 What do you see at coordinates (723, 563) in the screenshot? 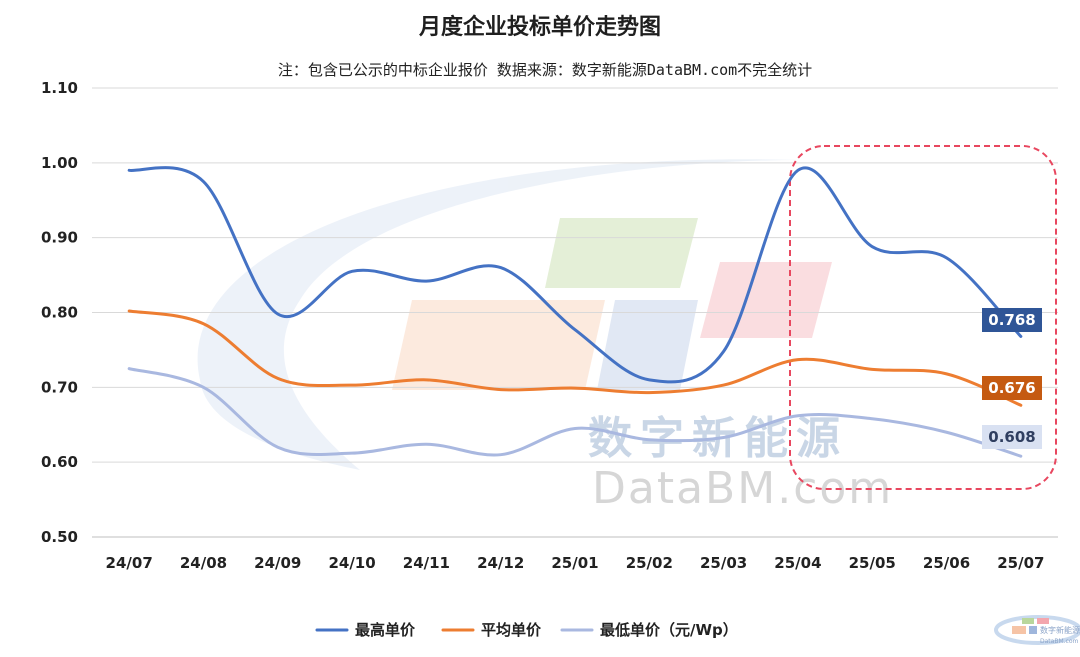
I see `x-tick-label: 25/03` at bounding box center [723, 563].